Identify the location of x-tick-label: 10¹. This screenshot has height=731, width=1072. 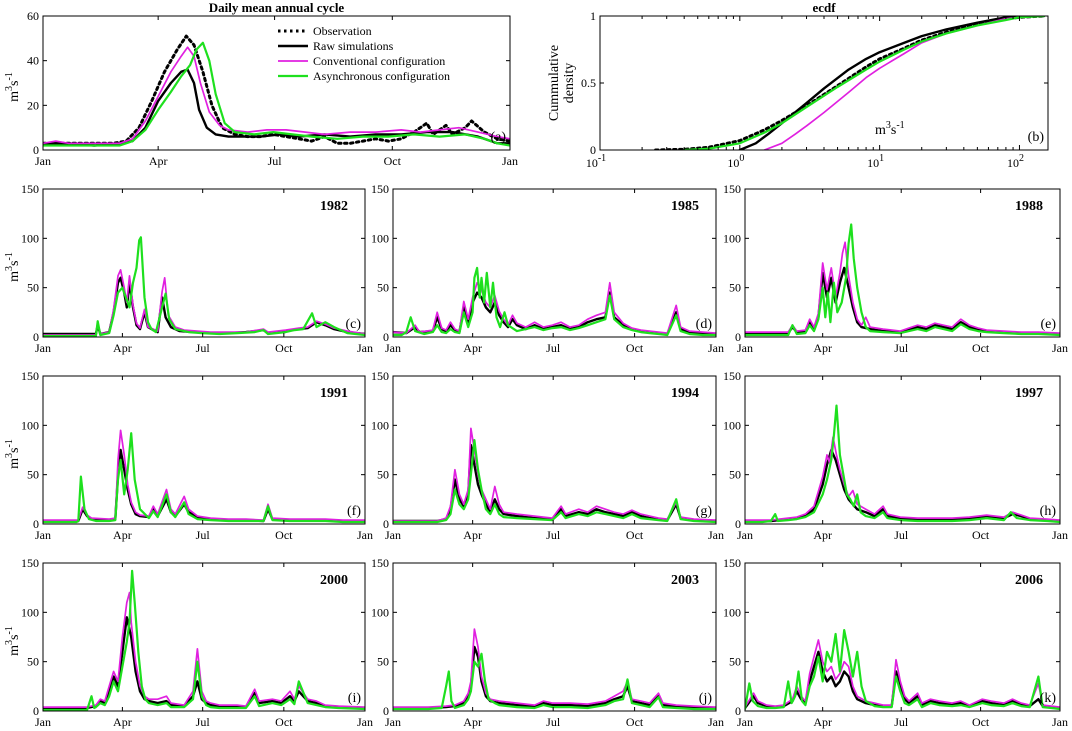
(875, 161).